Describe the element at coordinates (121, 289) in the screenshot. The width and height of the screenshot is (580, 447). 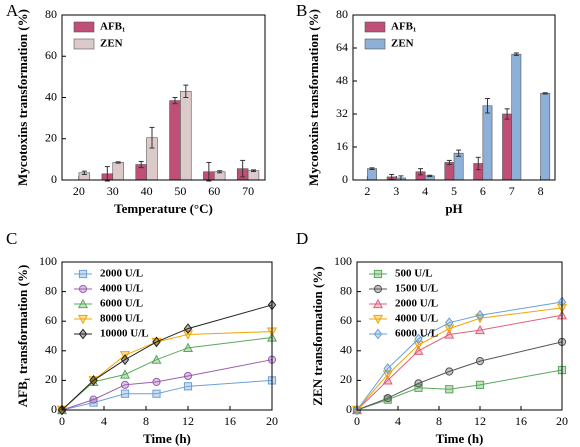
I see `legend-label: 4000 U/L` at that location.